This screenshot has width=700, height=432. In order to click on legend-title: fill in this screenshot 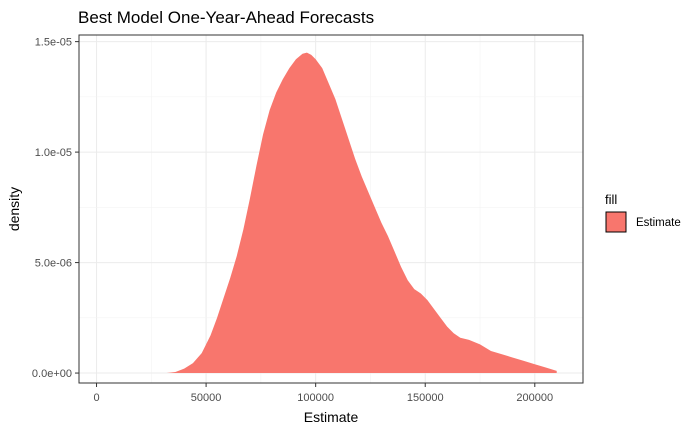, I will do `click(611, 199)`.